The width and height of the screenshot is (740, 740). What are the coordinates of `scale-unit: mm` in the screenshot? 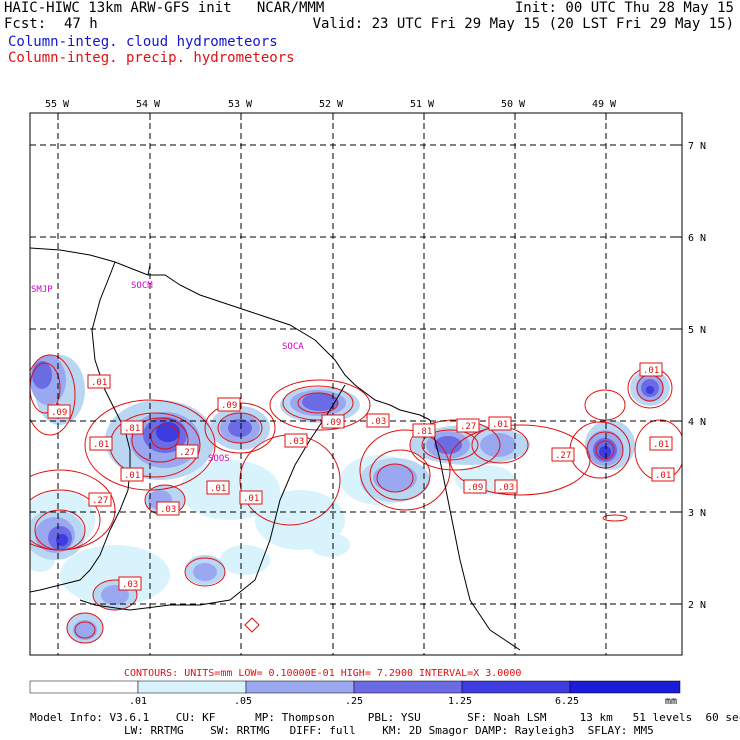 It's located at (671, 701).